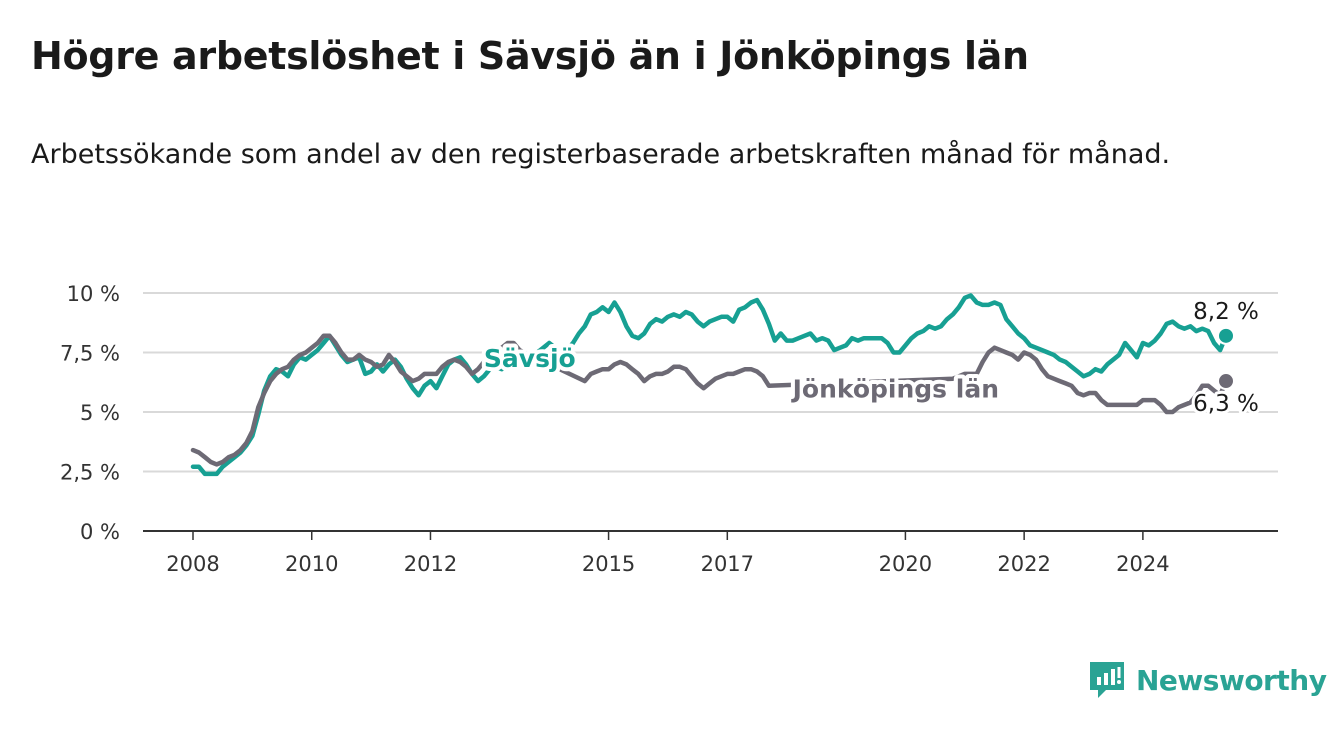 The width and height of the screenshot is (1340, 734). What do you see at coordinates (1107, 680) in the screenshot?
I see `bar-chart-icon` at bounding box center [1107, 680].